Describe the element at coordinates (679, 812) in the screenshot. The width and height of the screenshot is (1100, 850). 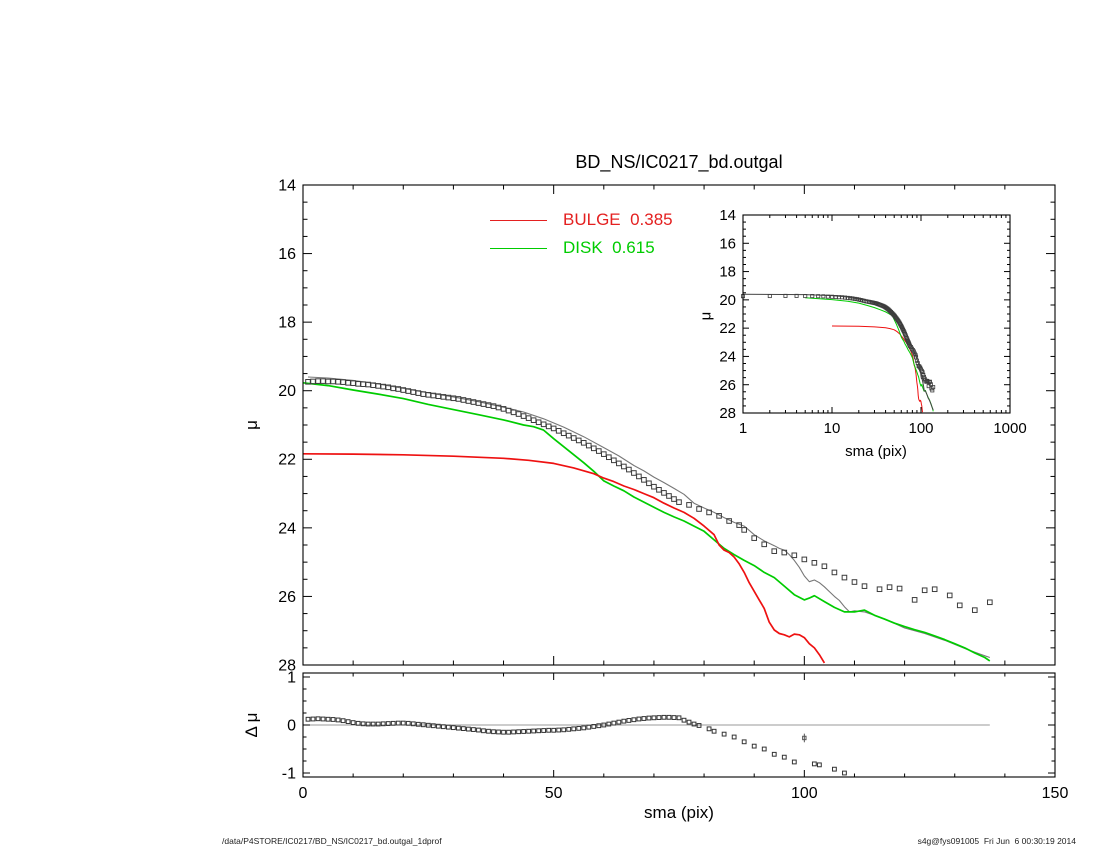
I see `x-axis-label: sma (pix)` at that location.